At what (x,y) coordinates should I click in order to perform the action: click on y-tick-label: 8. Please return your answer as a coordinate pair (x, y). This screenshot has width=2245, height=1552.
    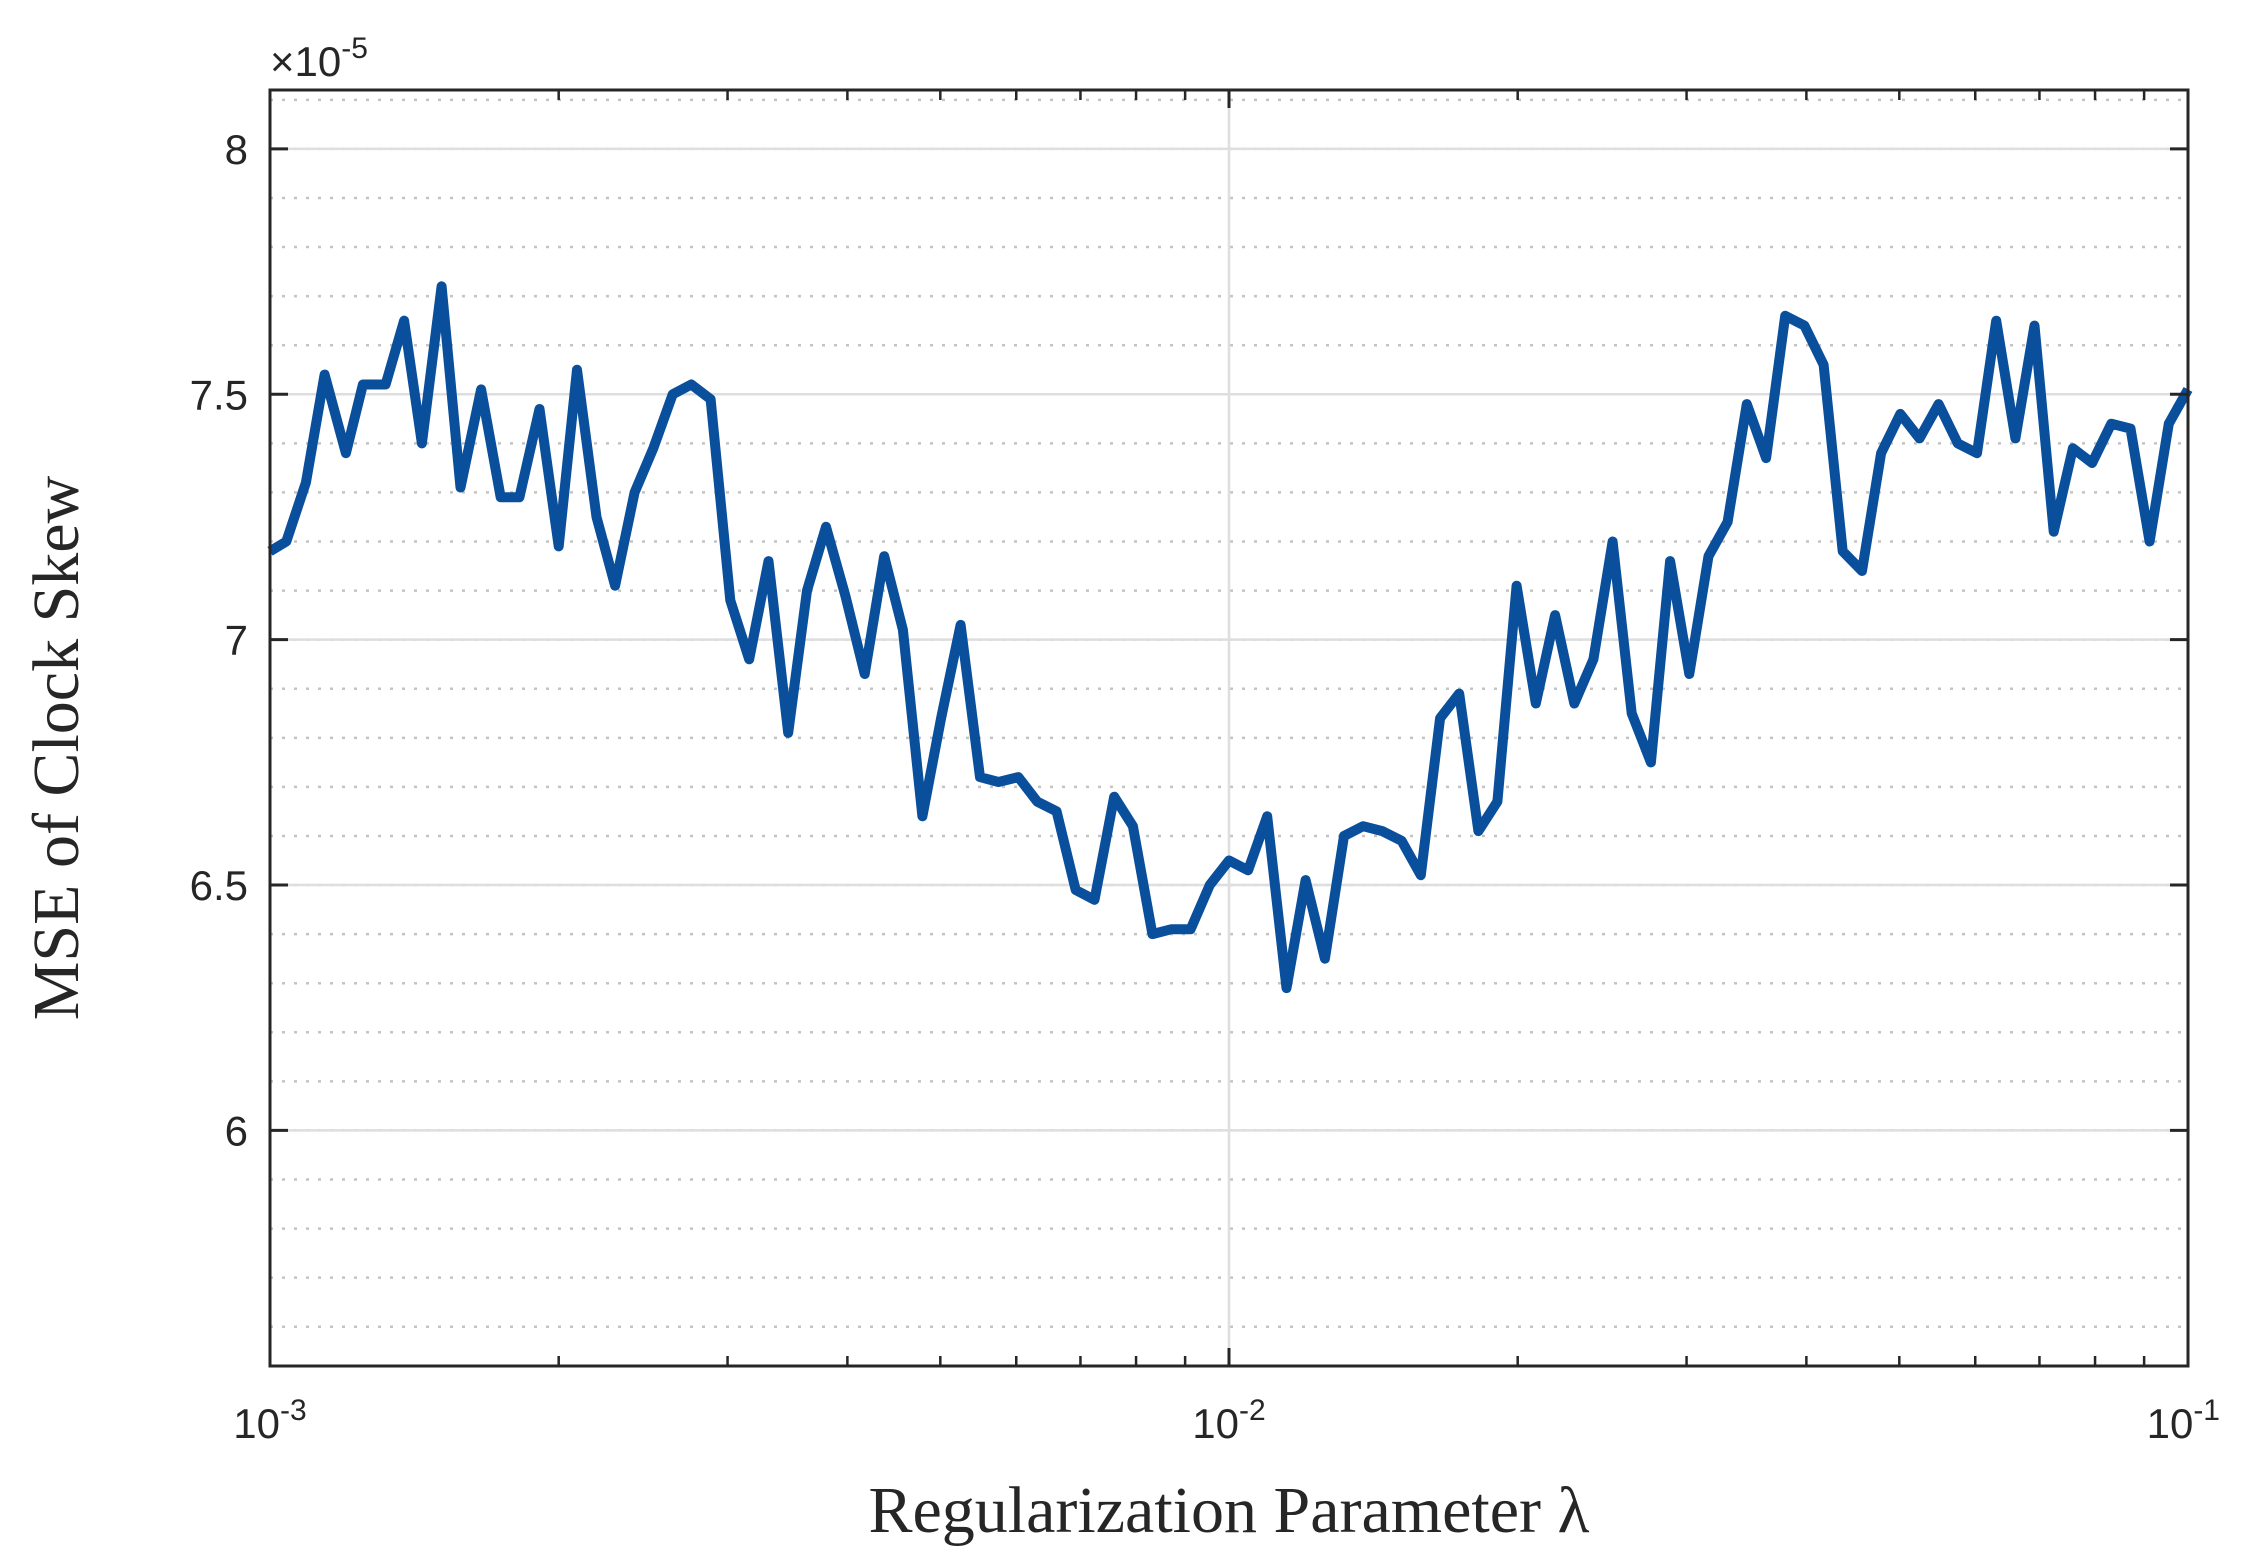
    Looking at the image, I should click on (236, 149).